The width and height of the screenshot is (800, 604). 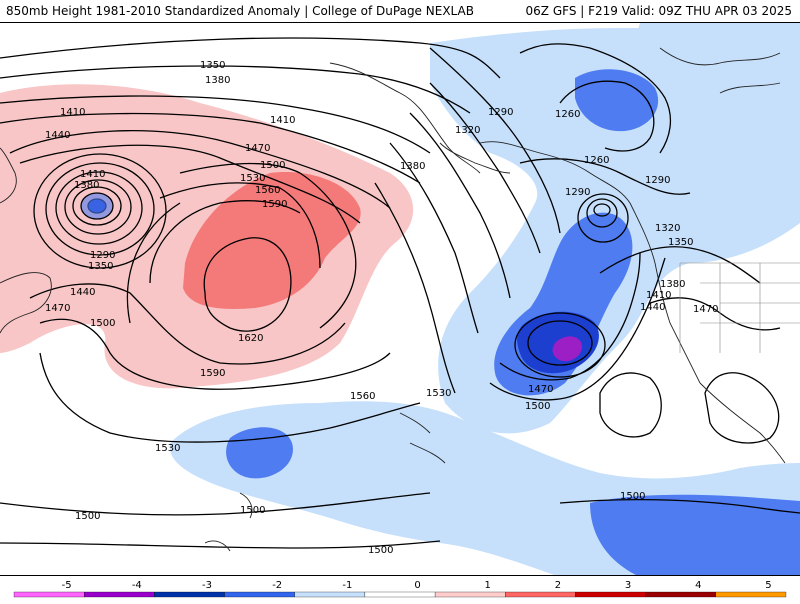 I want to click on colorbar-svg: -5 -4 -3 -2 -1 0 1 2 3 4 5, so click(x=400, y=589).